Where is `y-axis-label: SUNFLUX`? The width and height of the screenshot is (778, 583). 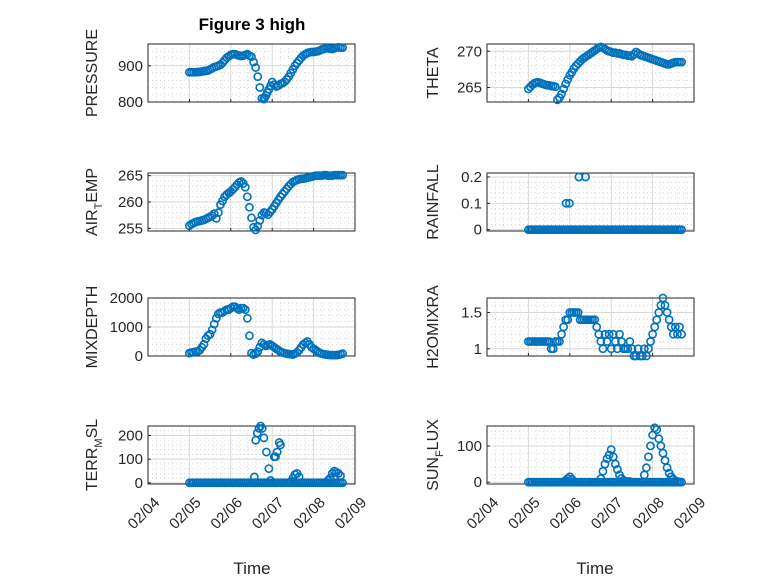
y-axis-label: SUNFLUX is located at coordinates (435, 455).